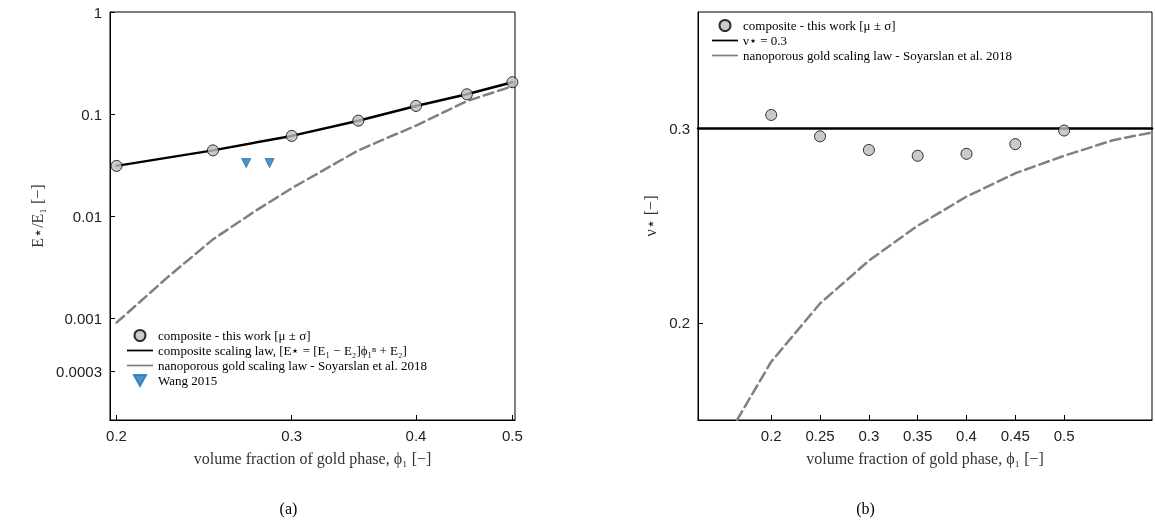  Describe the element at coordinates (37, 216) in the screenshot. I see `y-axis-title: E⋆/E₁ [−]` at that location.